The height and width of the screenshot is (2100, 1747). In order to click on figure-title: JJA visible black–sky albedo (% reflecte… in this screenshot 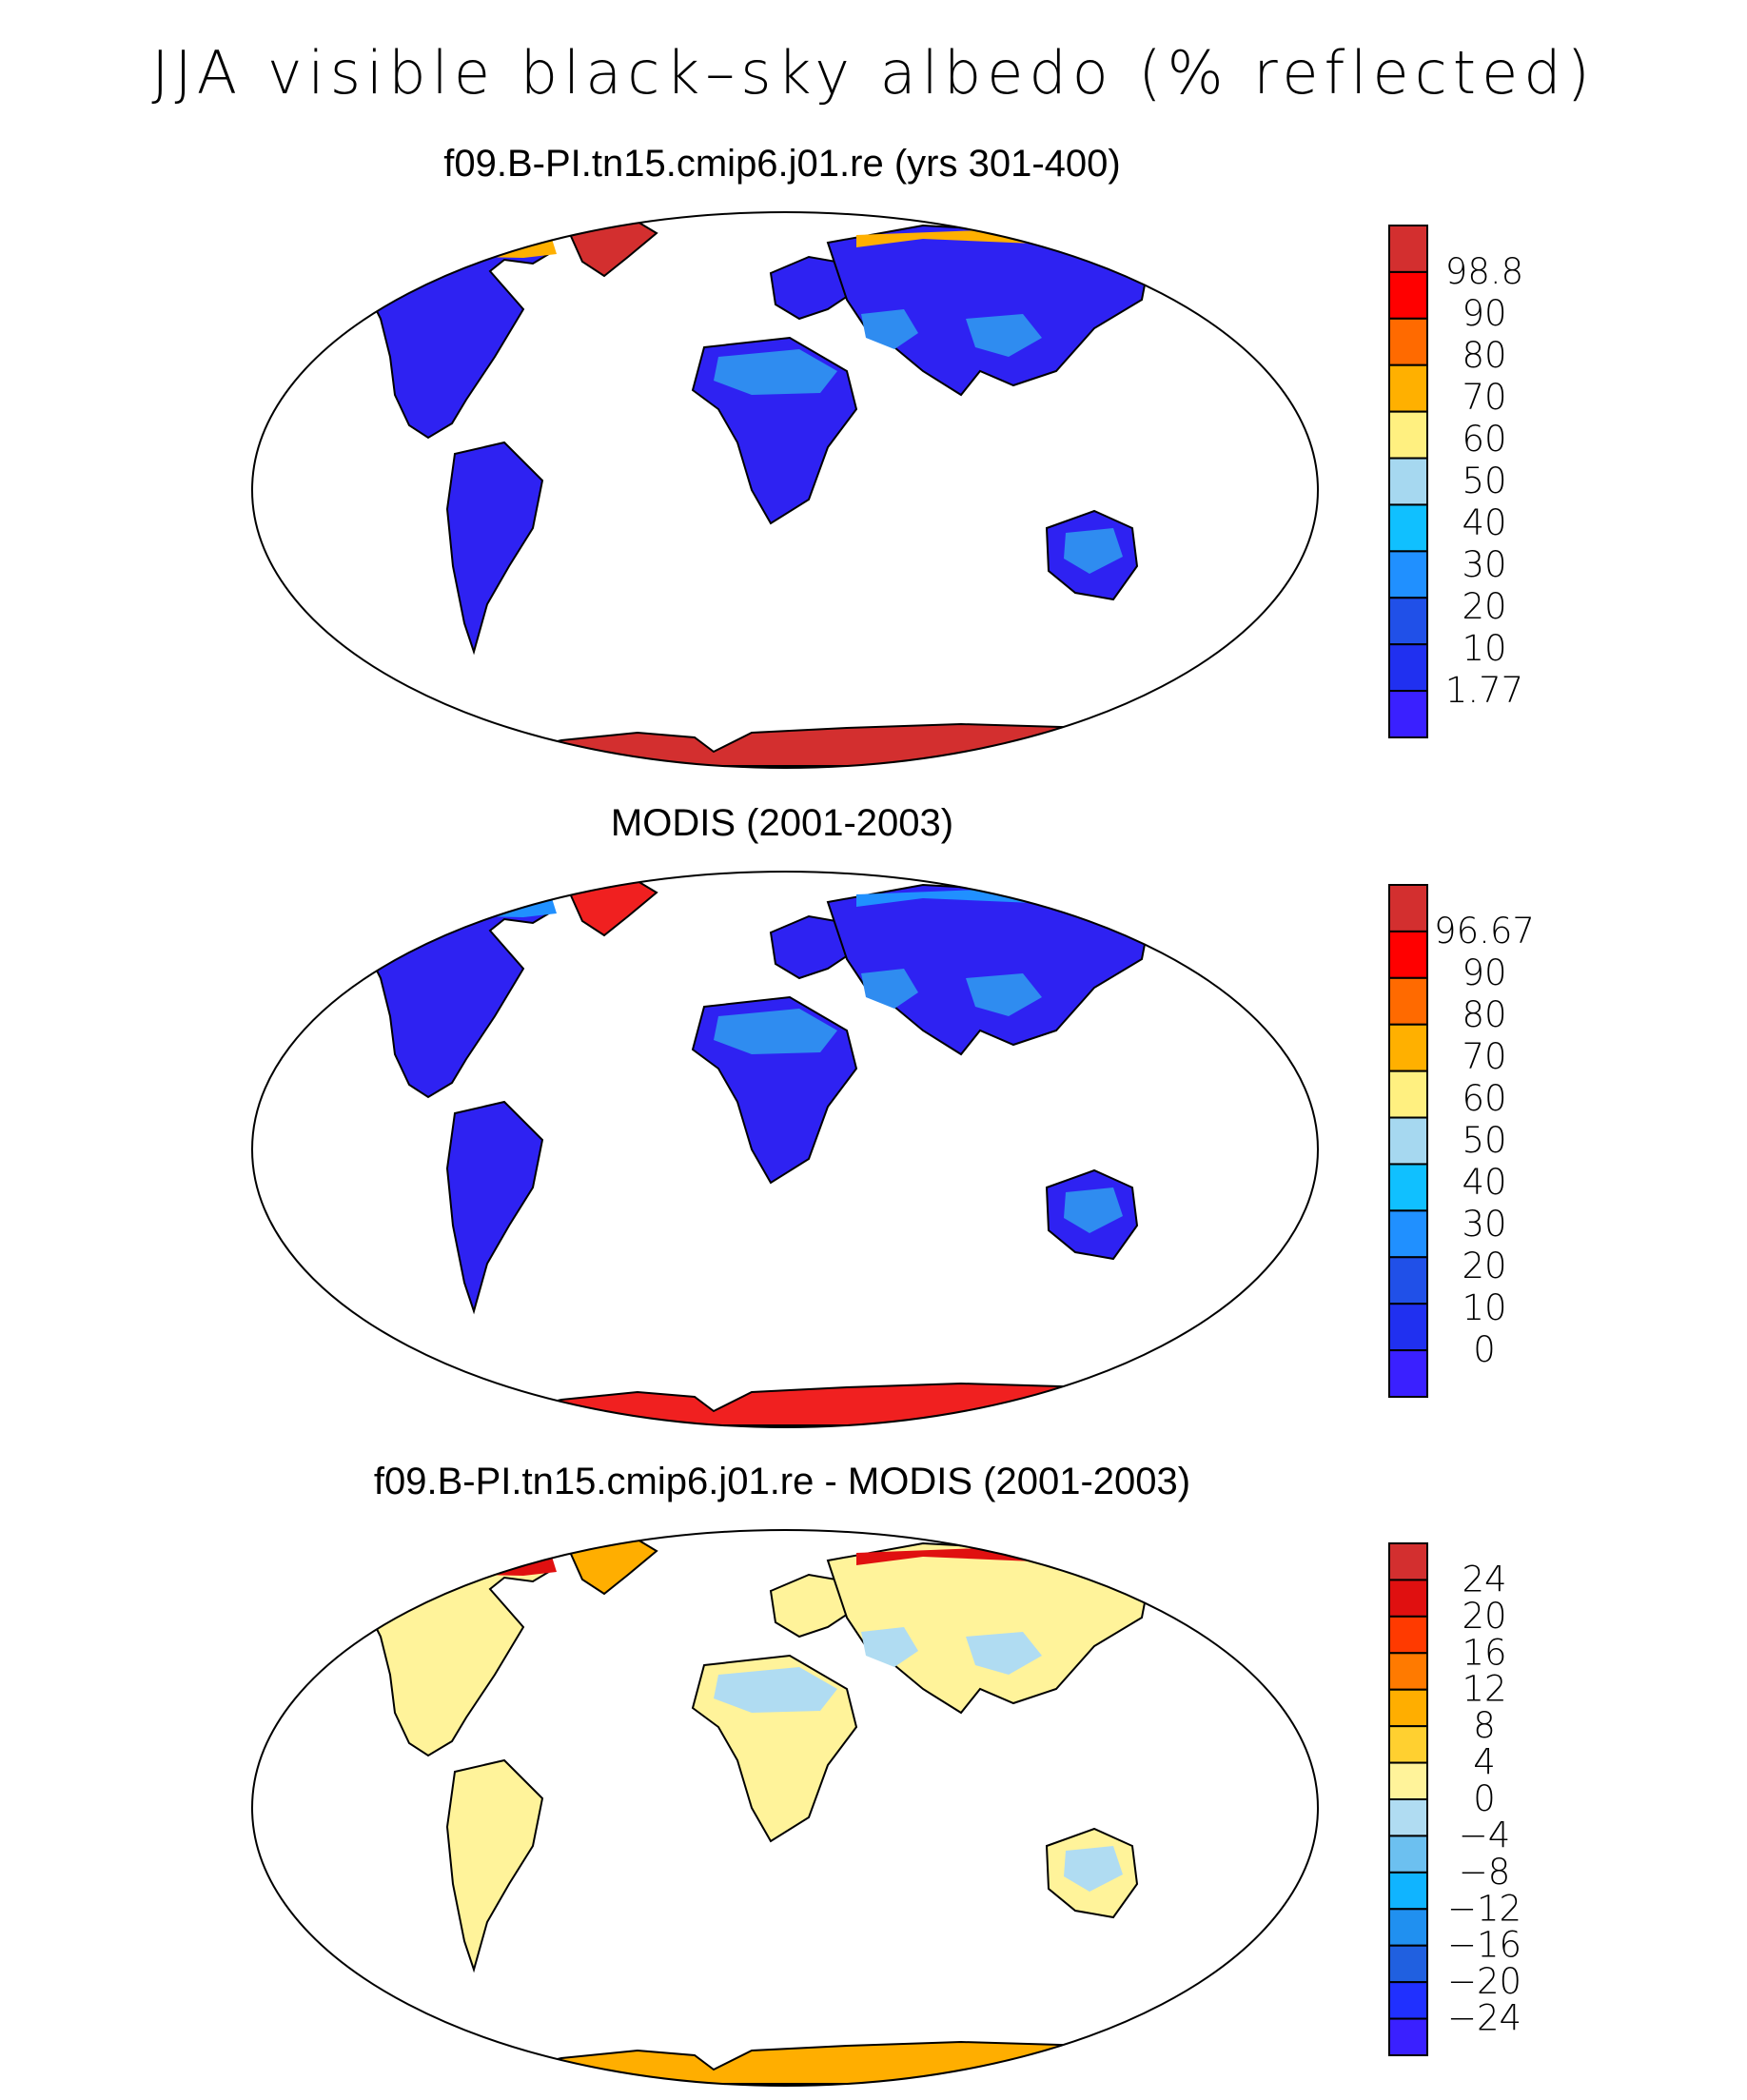, I will do `click(873, 73)`.